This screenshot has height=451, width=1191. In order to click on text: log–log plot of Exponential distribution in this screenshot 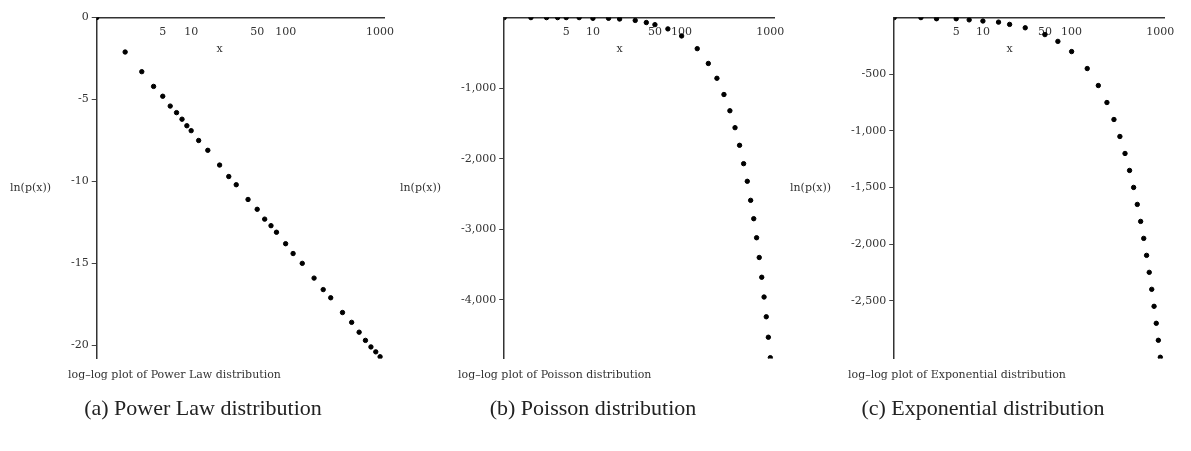, I will do `click(957, 374)`.